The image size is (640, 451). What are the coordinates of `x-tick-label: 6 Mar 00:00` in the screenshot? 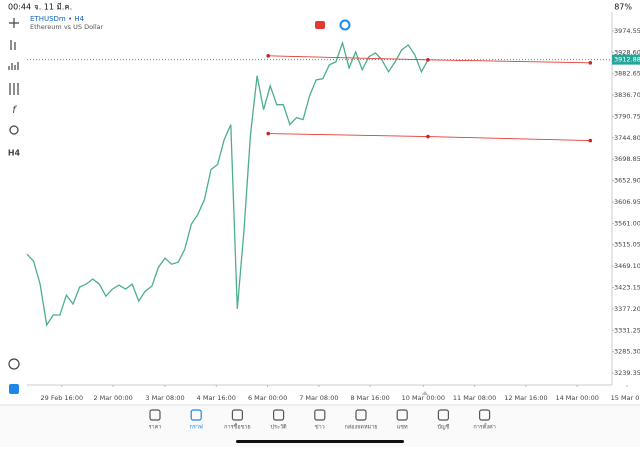 It's located at (267, 398).